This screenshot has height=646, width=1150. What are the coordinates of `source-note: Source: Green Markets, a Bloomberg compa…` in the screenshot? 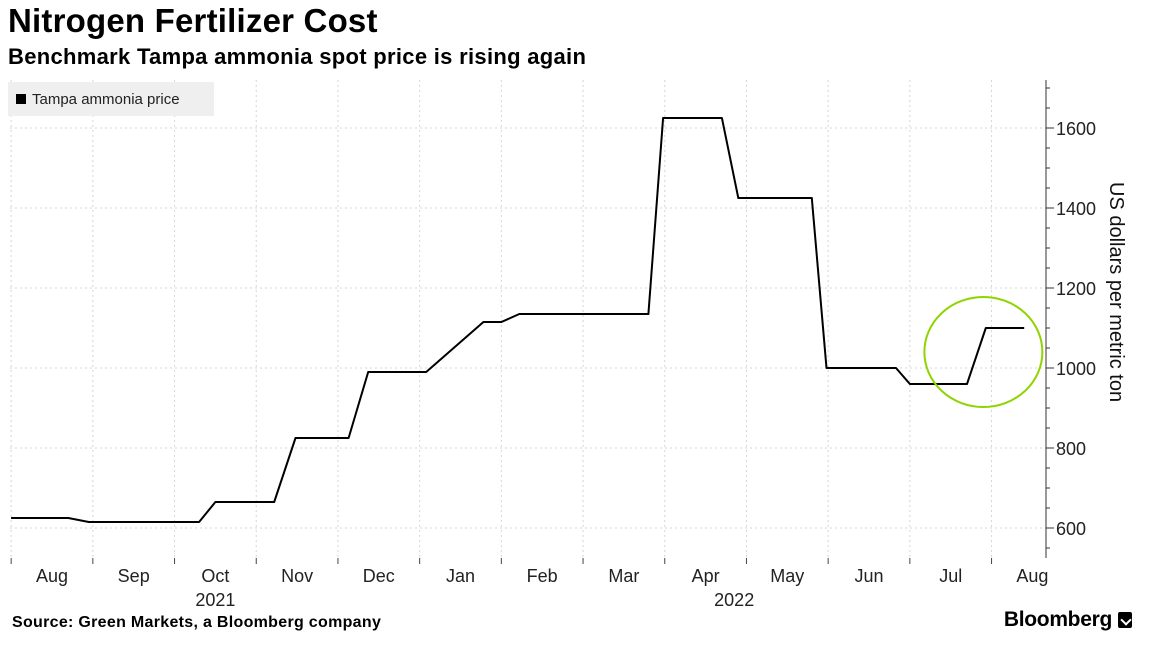 It's located at (197, 622).